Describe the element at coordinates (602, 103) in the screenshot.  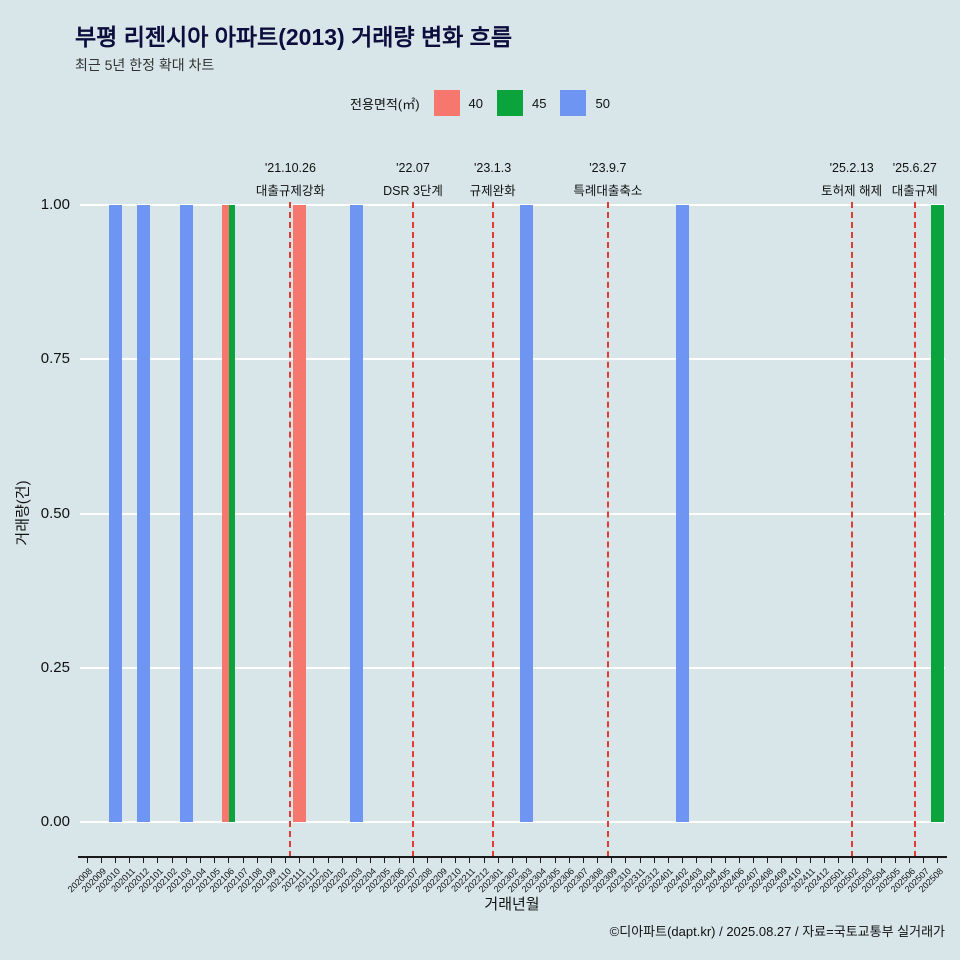
I see `legend-label-50: 50` at that location.